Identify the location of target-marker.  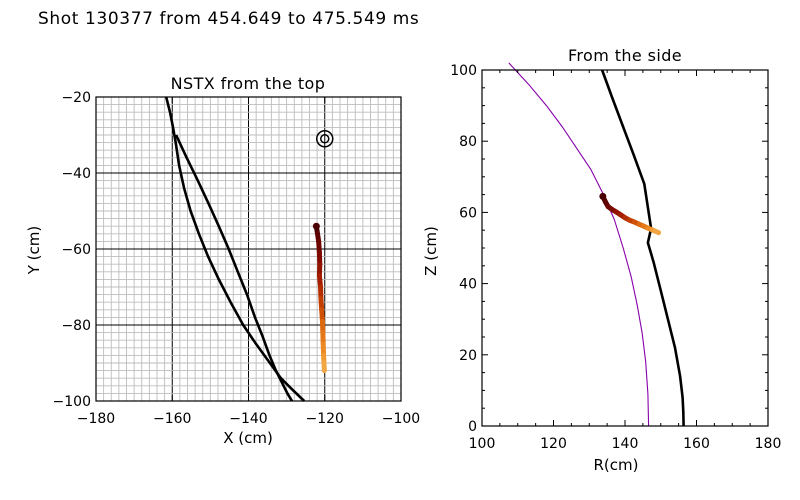
(325, 139).